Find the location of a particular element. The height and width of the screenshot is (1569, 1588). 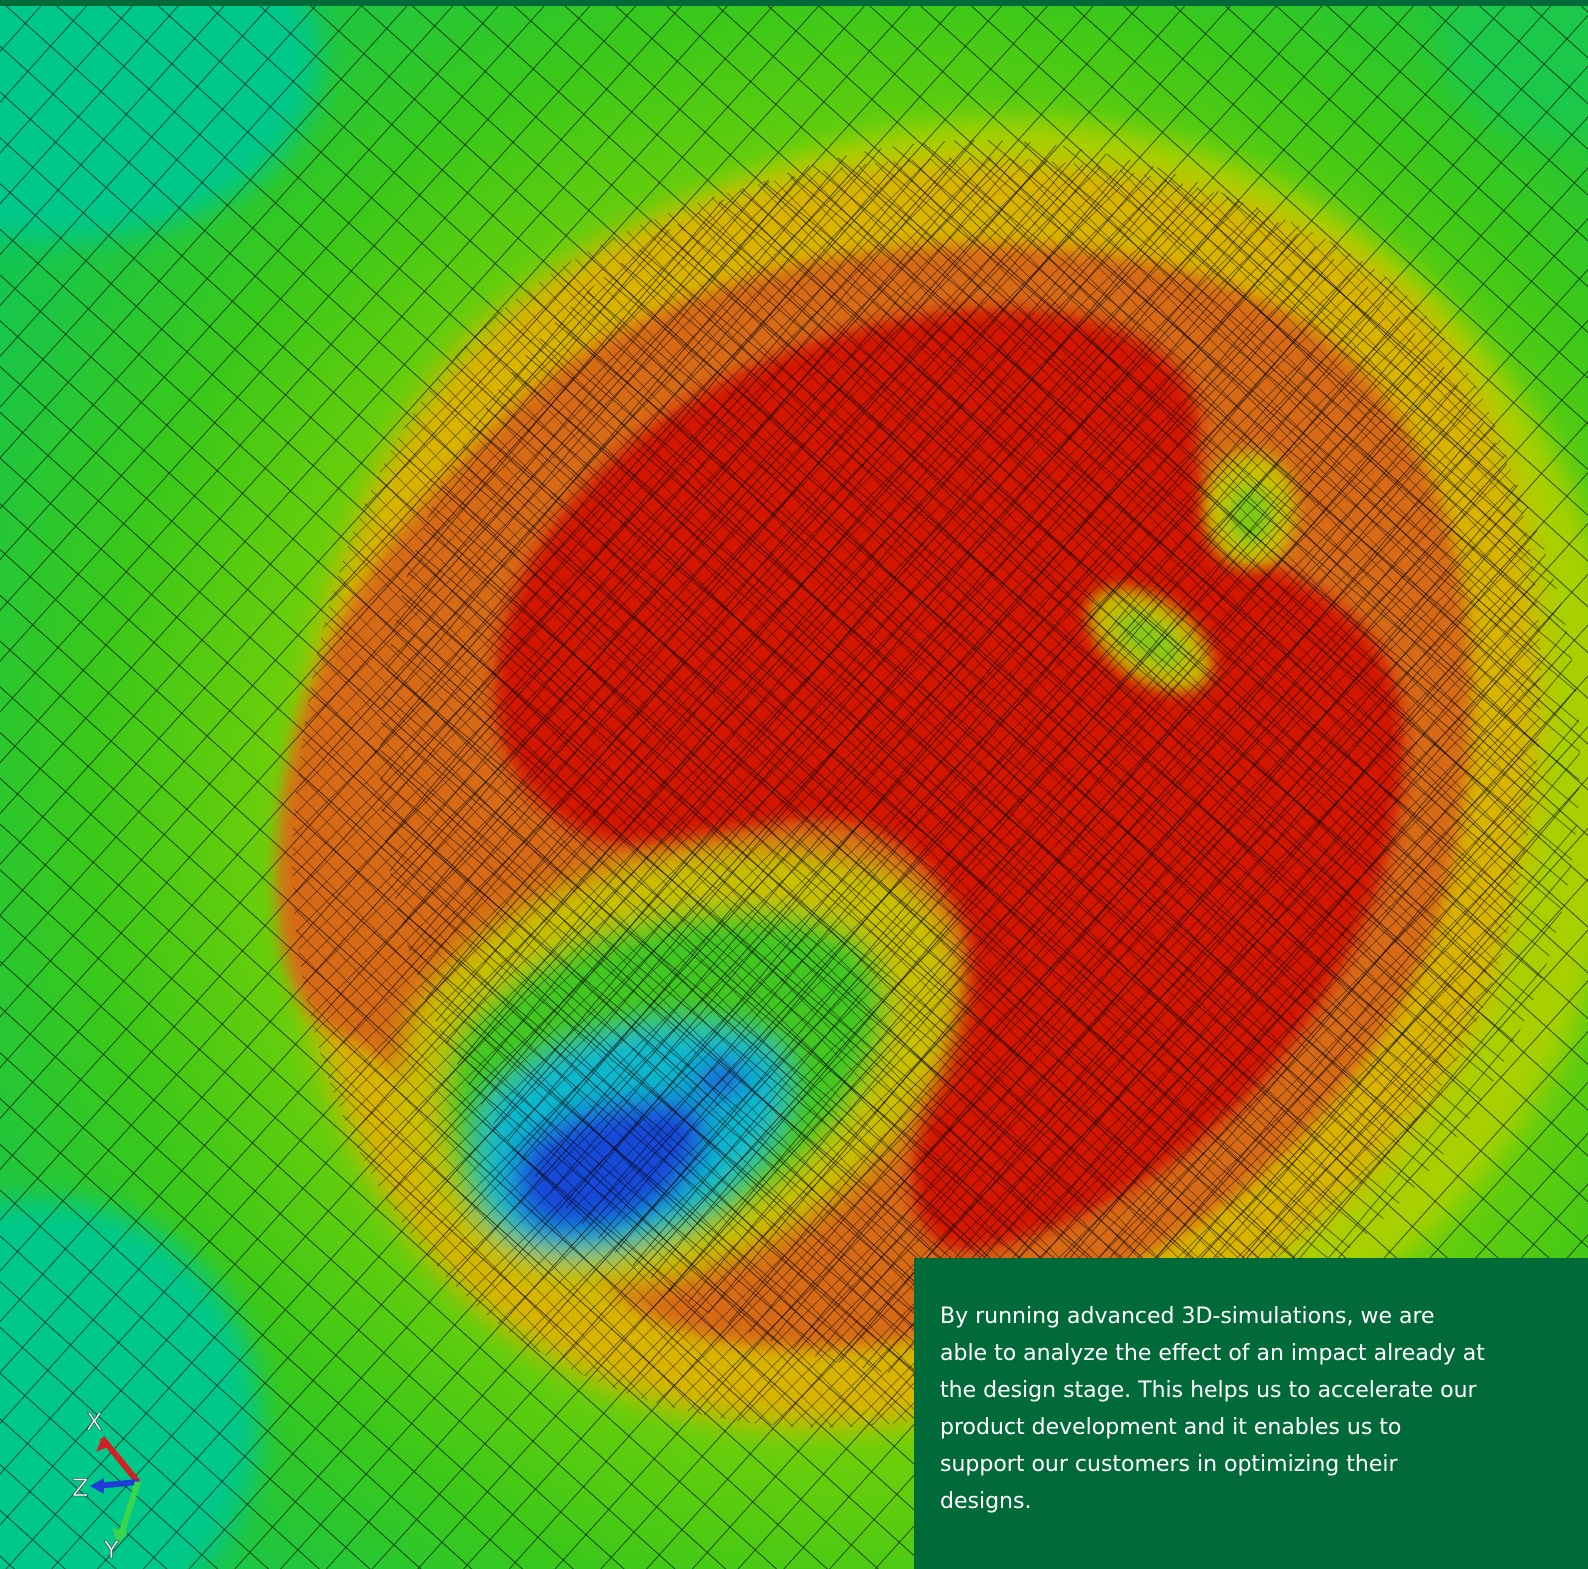

y-axis-head is located at coordinates (120, 1536).